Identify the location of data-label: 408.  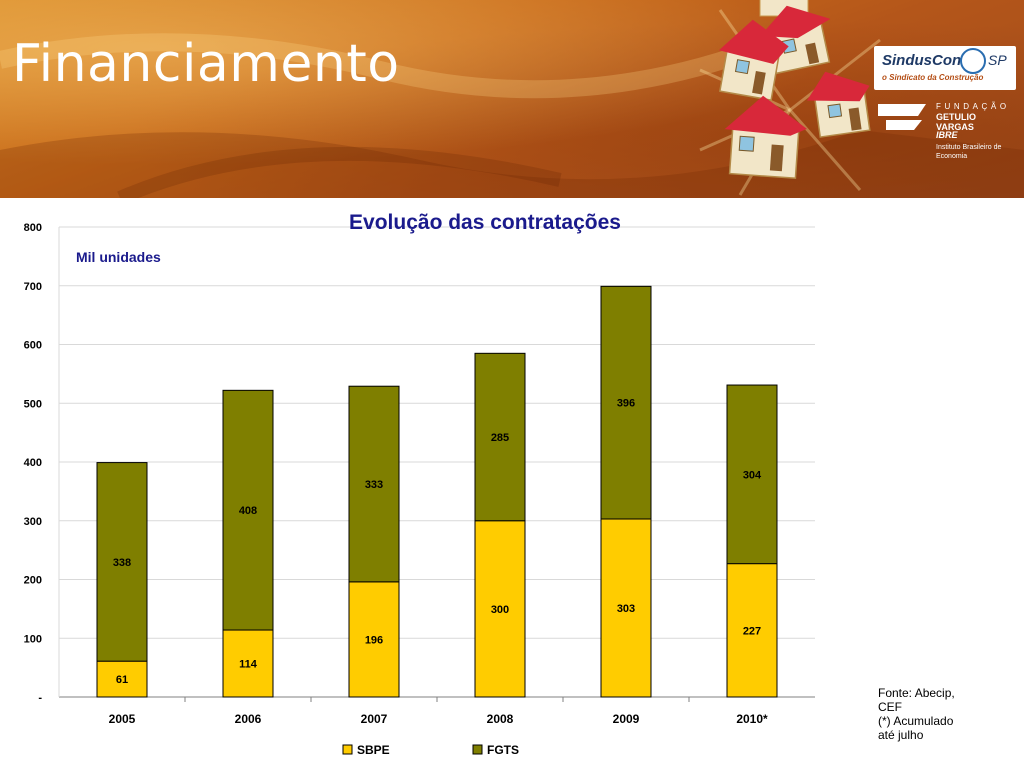
(248, 511).